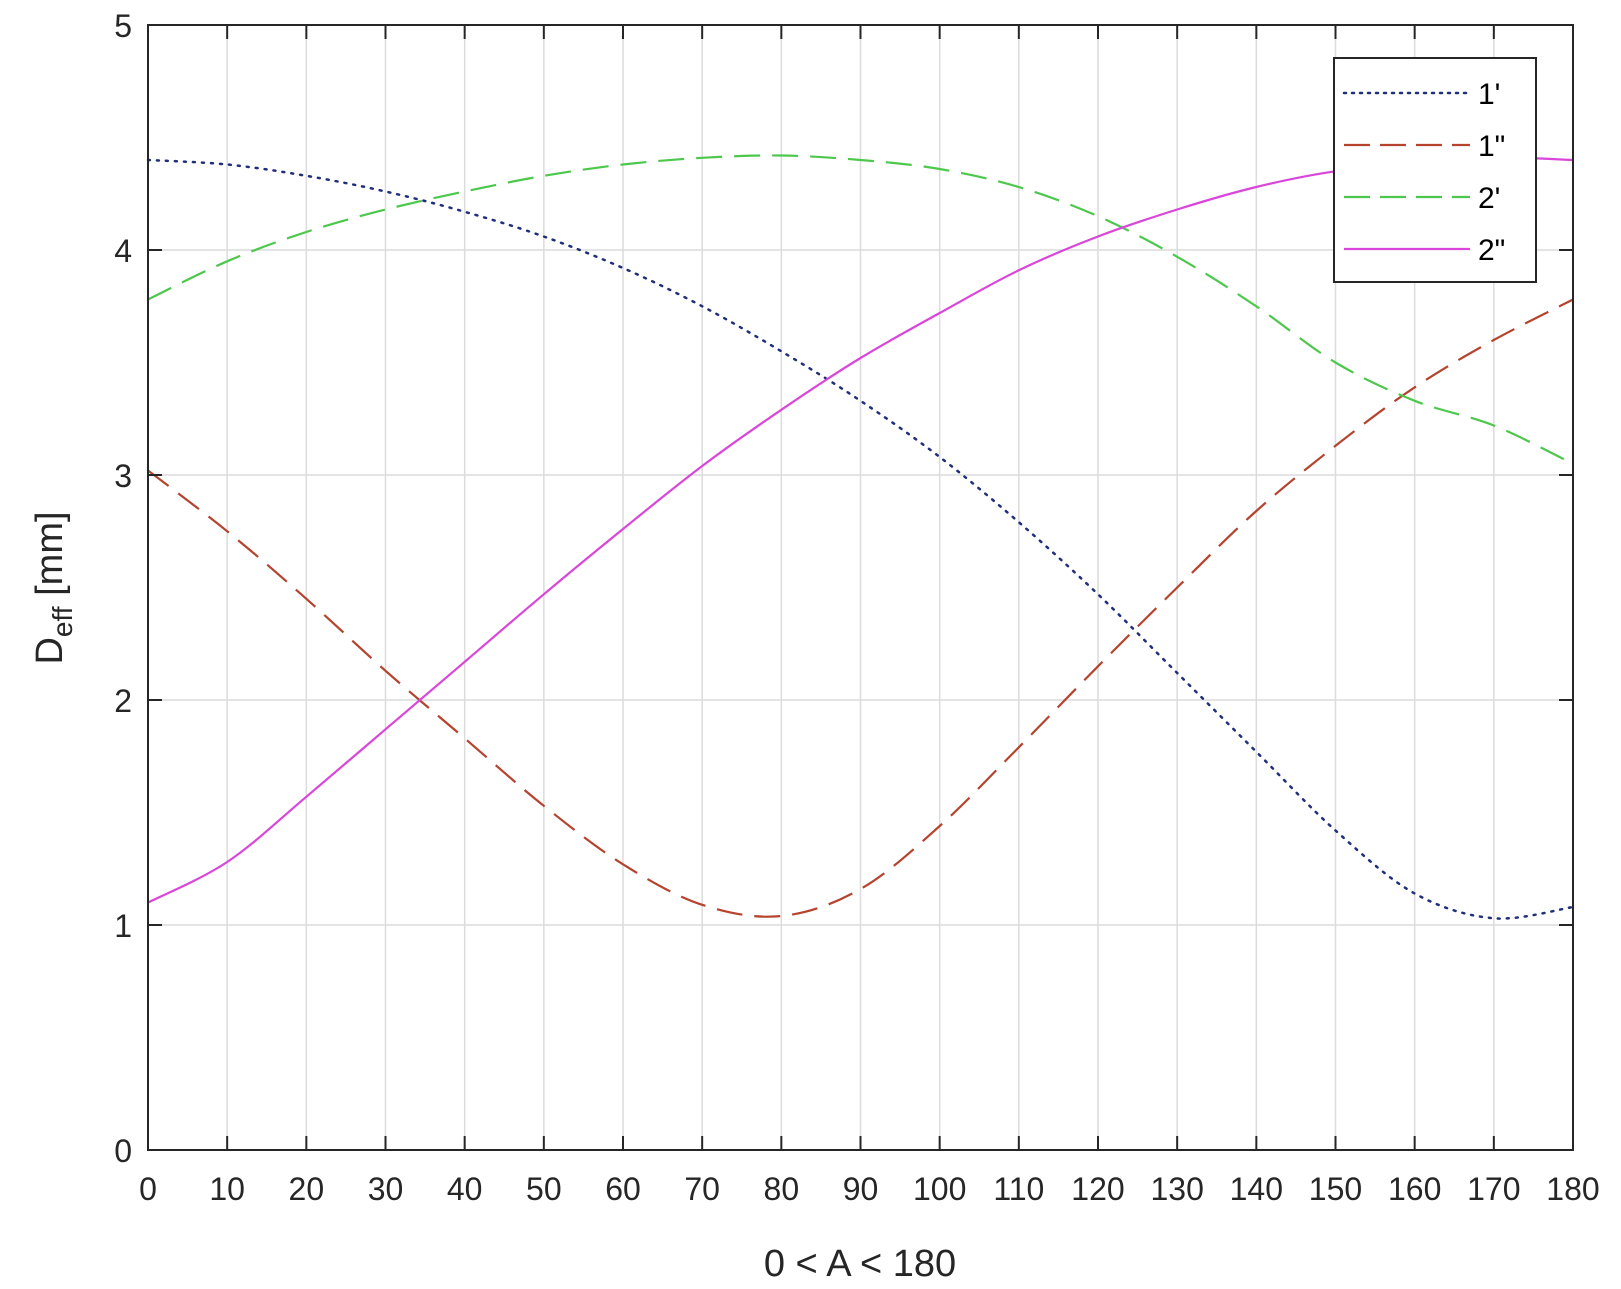  Describe the element at coordinates (1414, 1189) in the screenshot. I see `x-tick-label: 160` at that location.